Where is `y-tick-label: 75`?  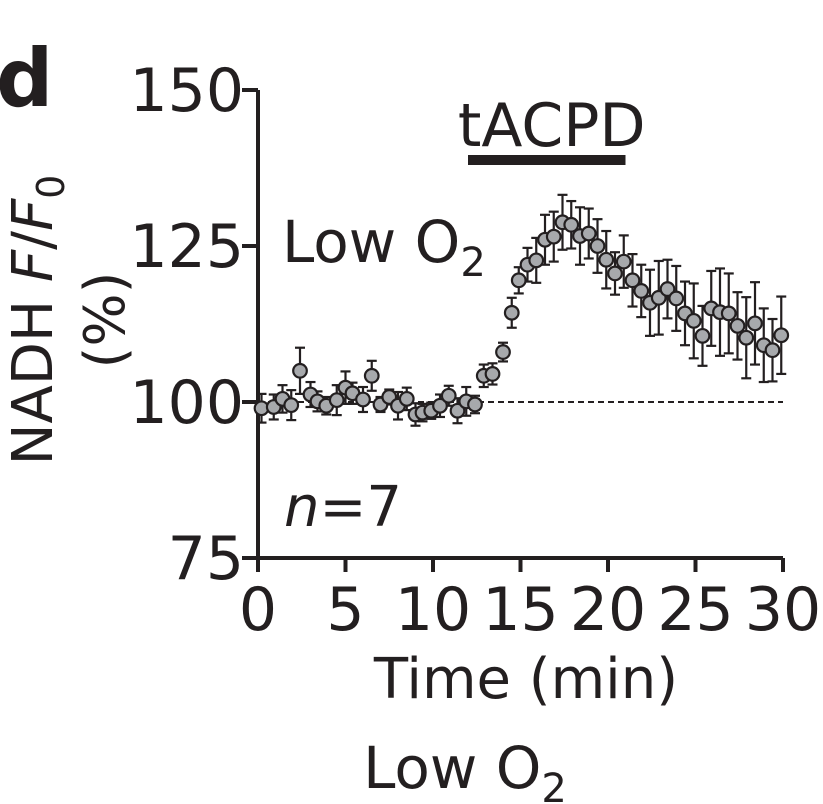
y-tick-label: 75 is located at coordinates (206, 559).